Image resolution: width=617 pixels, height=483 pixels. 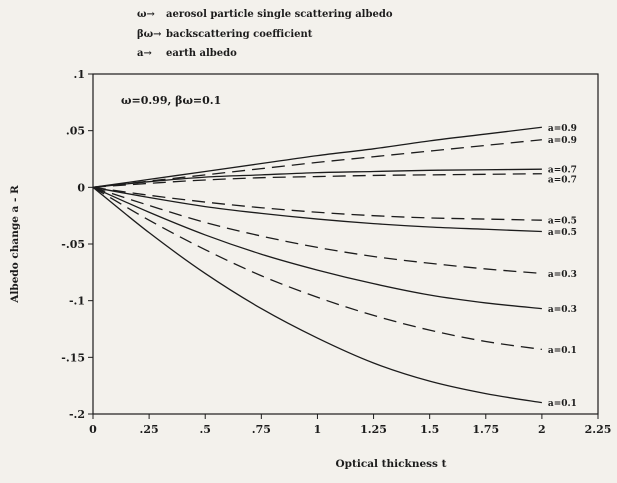 I want to click on legend-text-a: earth albedo, so click(x=201, y=53).